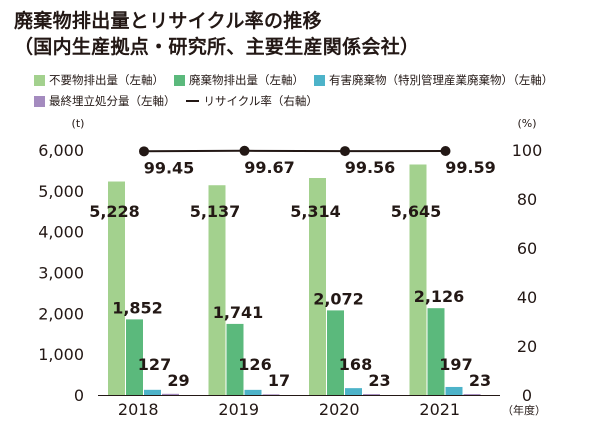  Describe the element at coordinates (527, 395) in the screenshot. I see `y-right-tick-label: 0` at that location.